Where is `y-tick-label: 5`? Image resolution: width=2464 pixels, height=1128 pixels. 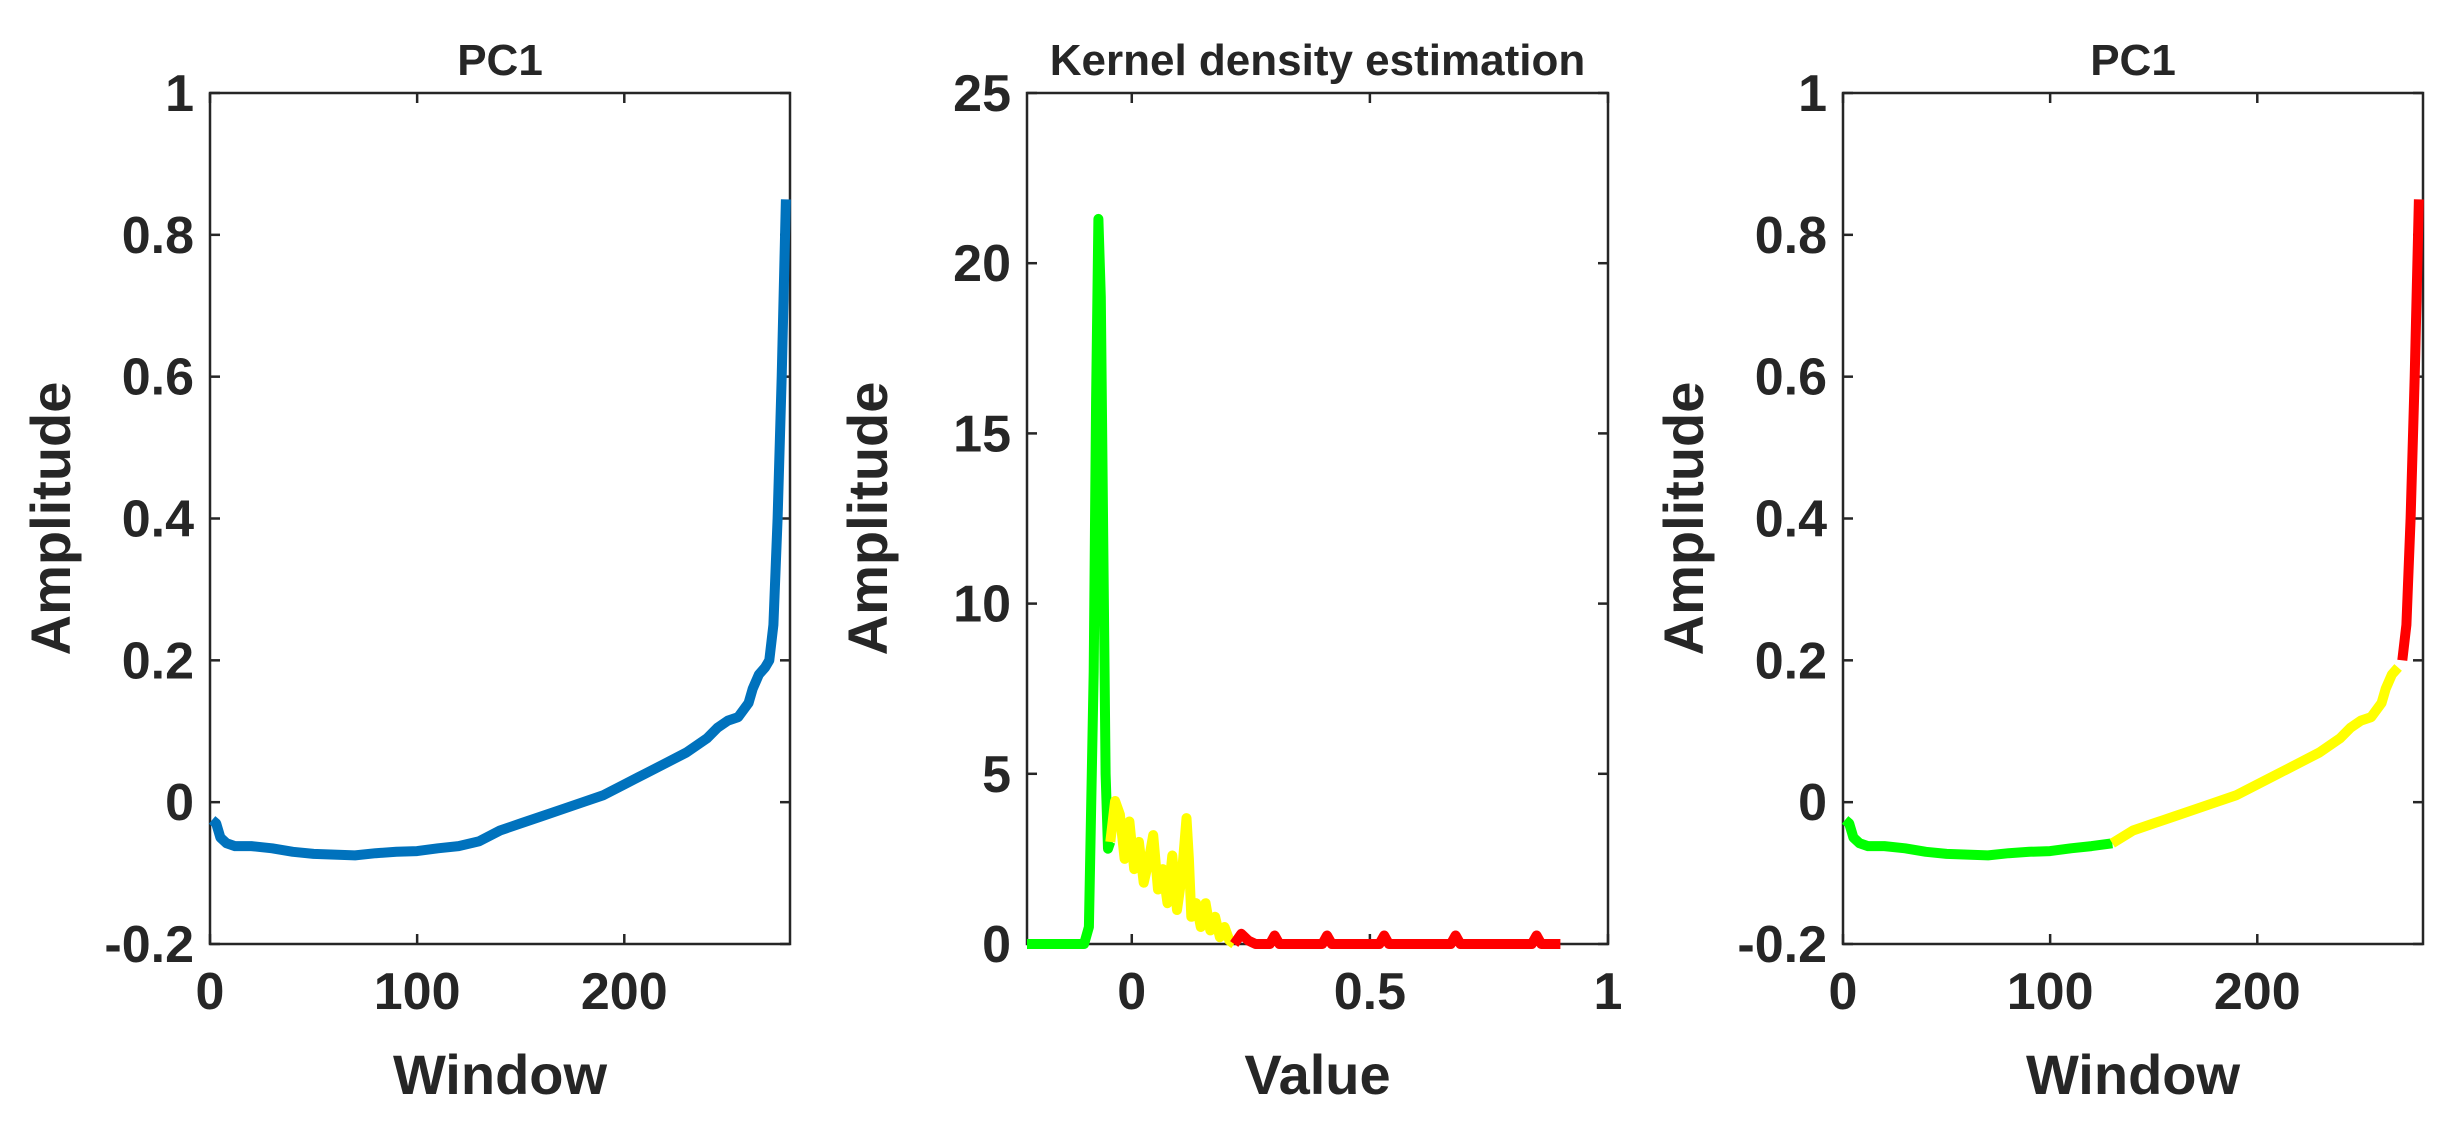
y-tick-label: 5 is located at coordinates (996, 775).